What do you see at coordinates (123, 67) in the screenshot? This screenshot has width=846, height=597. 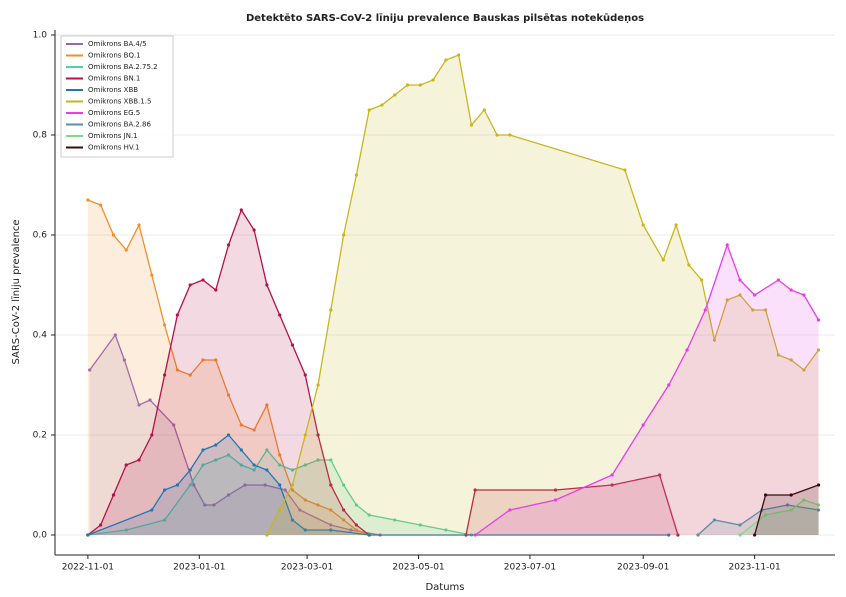 I see `legend-label: Omikrons BA.2.75.2` at bounding box center [123, 67].